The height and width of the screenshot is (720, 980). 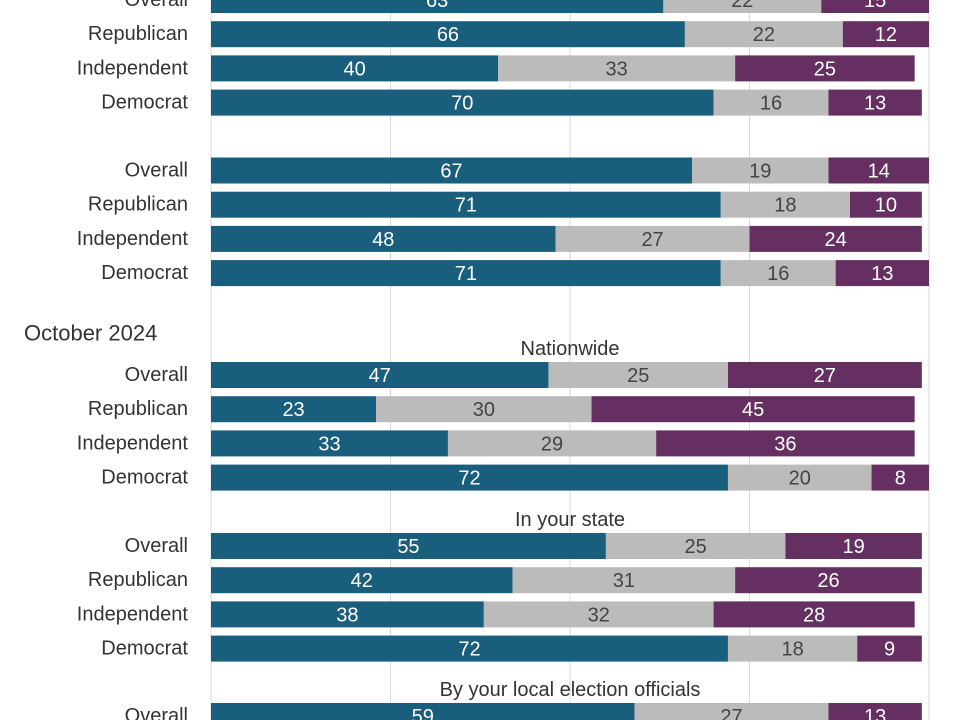 I want to click on data-label: 55, so click(x=408, y=547).